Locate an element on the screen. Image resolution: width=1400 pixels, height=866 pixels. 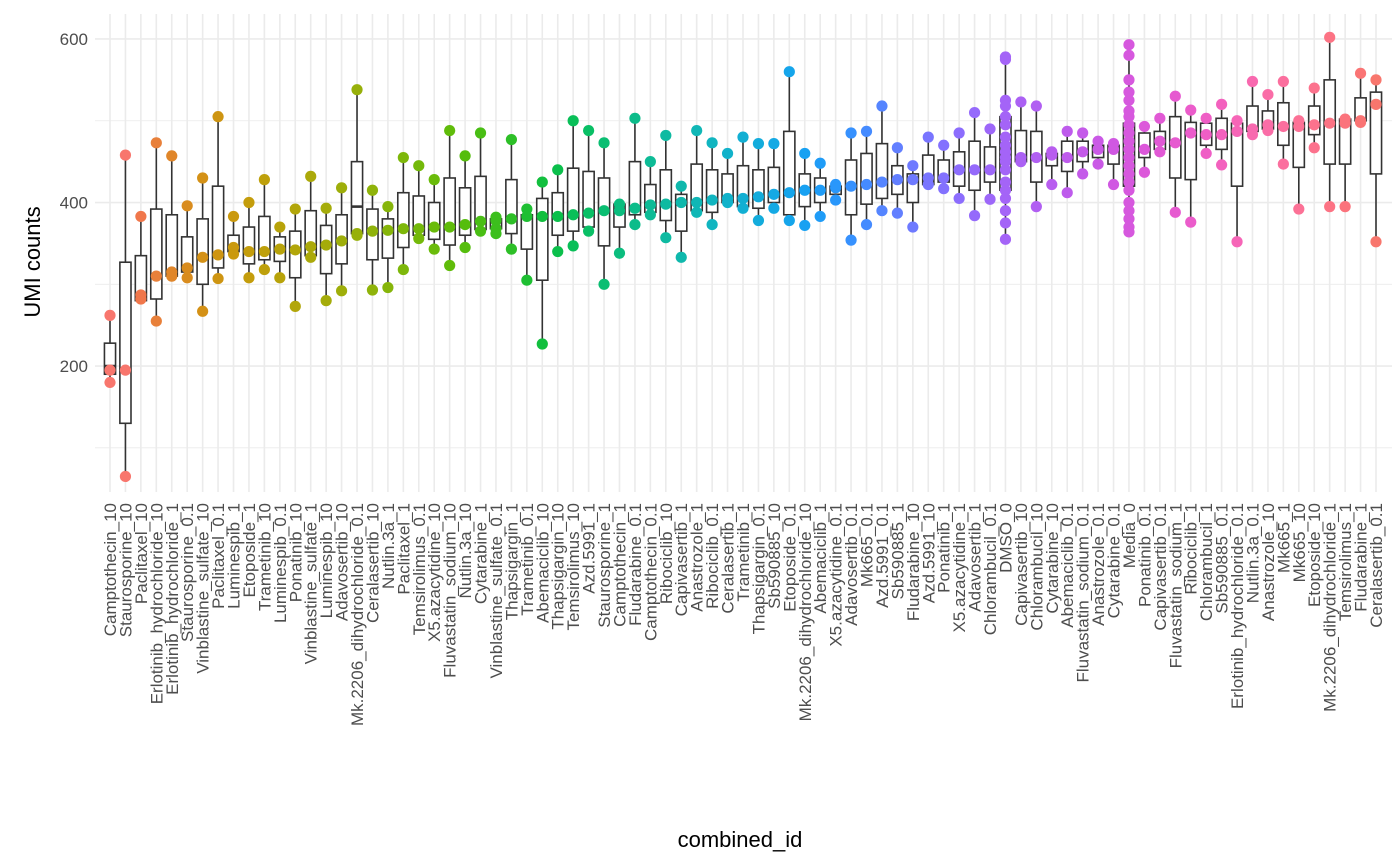
x-tick-label: Luminespib_0.1 is located at coordinates (280, 563).